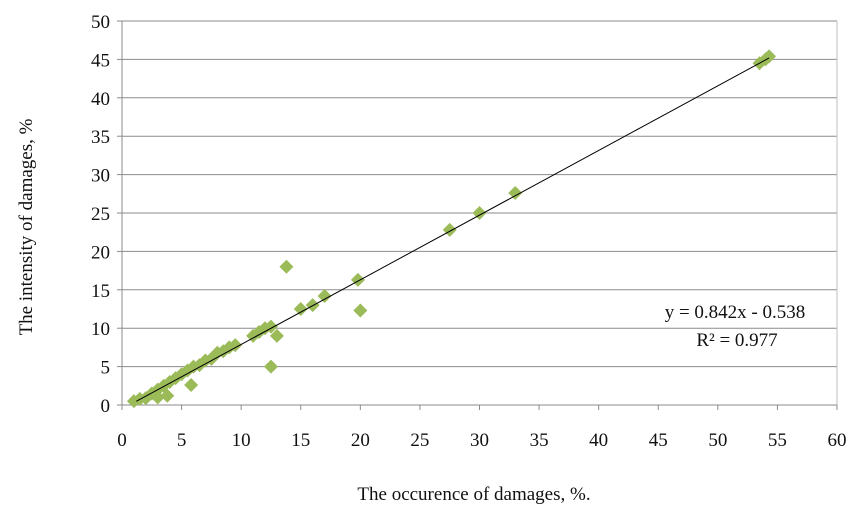 This screenshot has height=506, width=853. I want to click on x-tick-label-60: 60, so click(837, 440).